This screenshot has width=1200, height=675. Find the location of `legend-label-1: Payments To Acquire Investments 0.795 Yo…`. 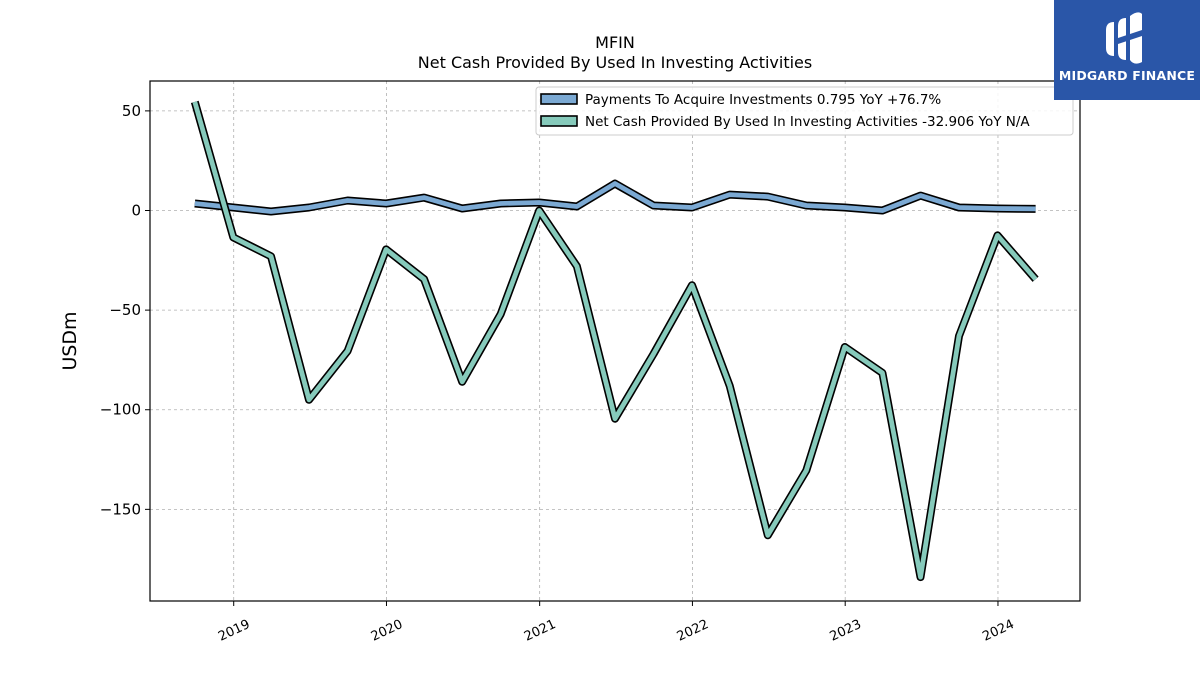

legend-label-1: Payments To Acquire Investments 0.795 Yo… is located at coordinates (763, 100).